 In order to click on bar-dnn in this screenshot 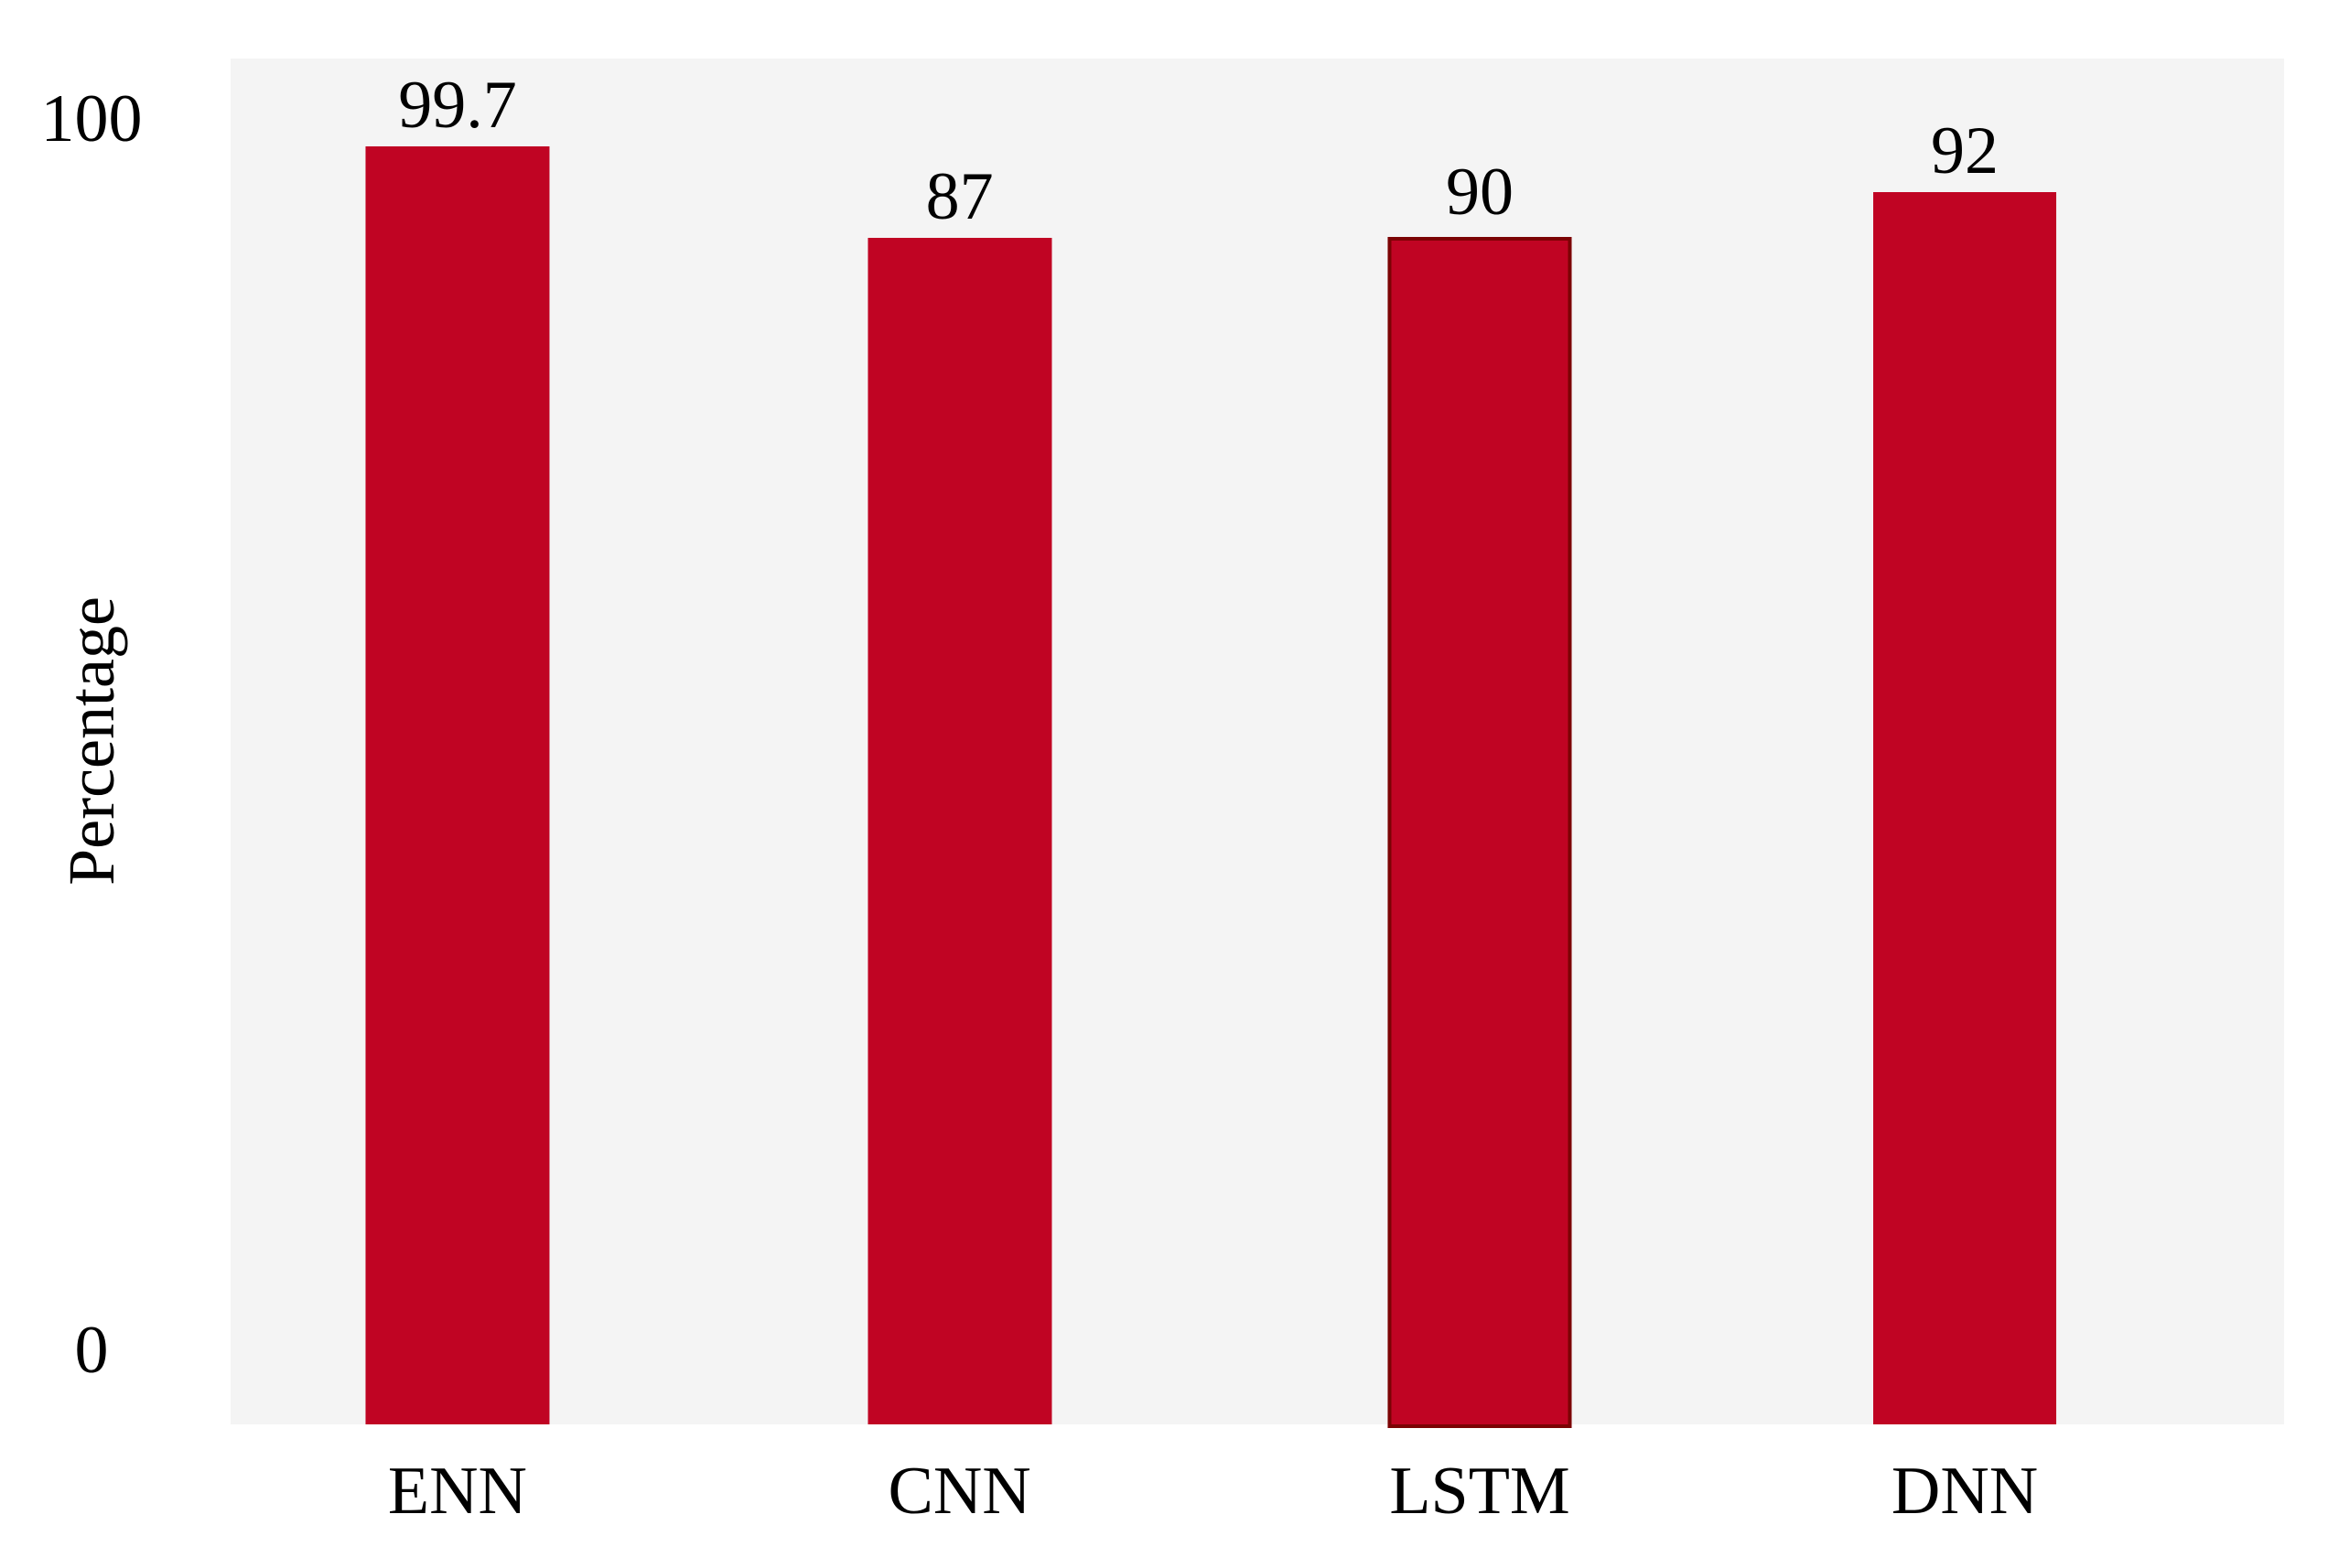, I will do `click(1965, 808)`.